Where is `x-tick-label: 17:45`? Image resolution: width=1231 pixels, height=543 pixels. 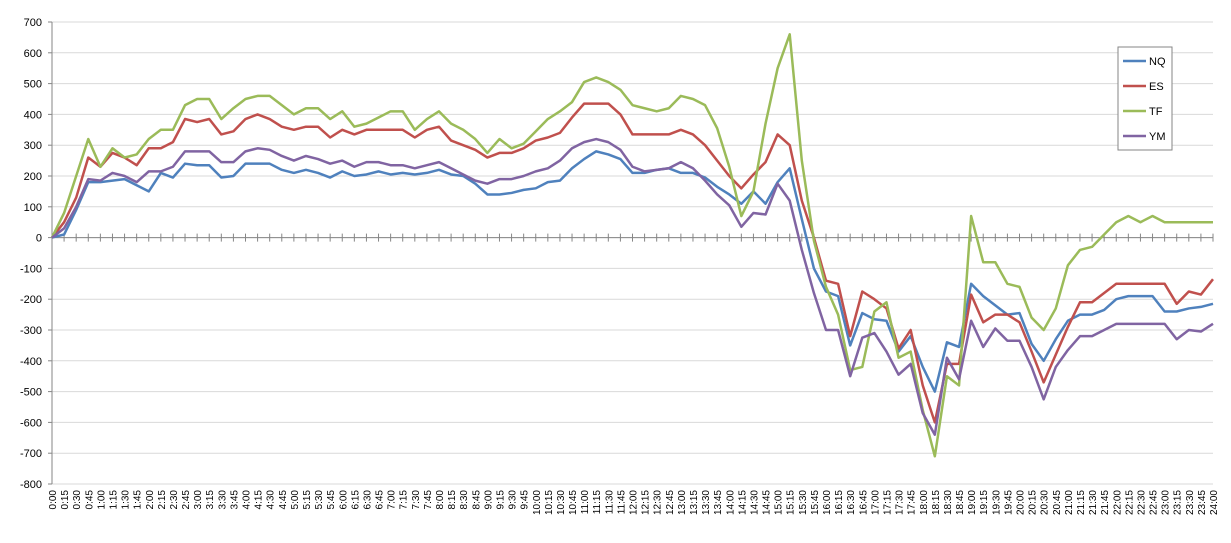
x-tick-label: 17:45 is located at coordinates (912, 502).